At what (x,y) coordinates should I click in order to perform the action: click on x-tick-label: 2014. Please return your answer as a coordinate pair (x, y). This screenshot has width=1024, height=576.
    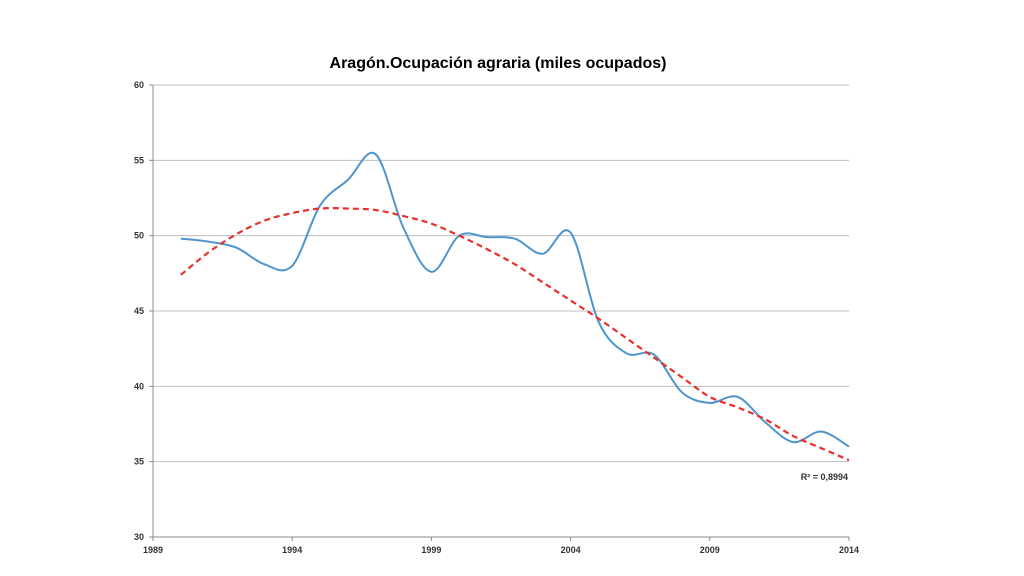
    Looking at the image, I should click on (849, 550).